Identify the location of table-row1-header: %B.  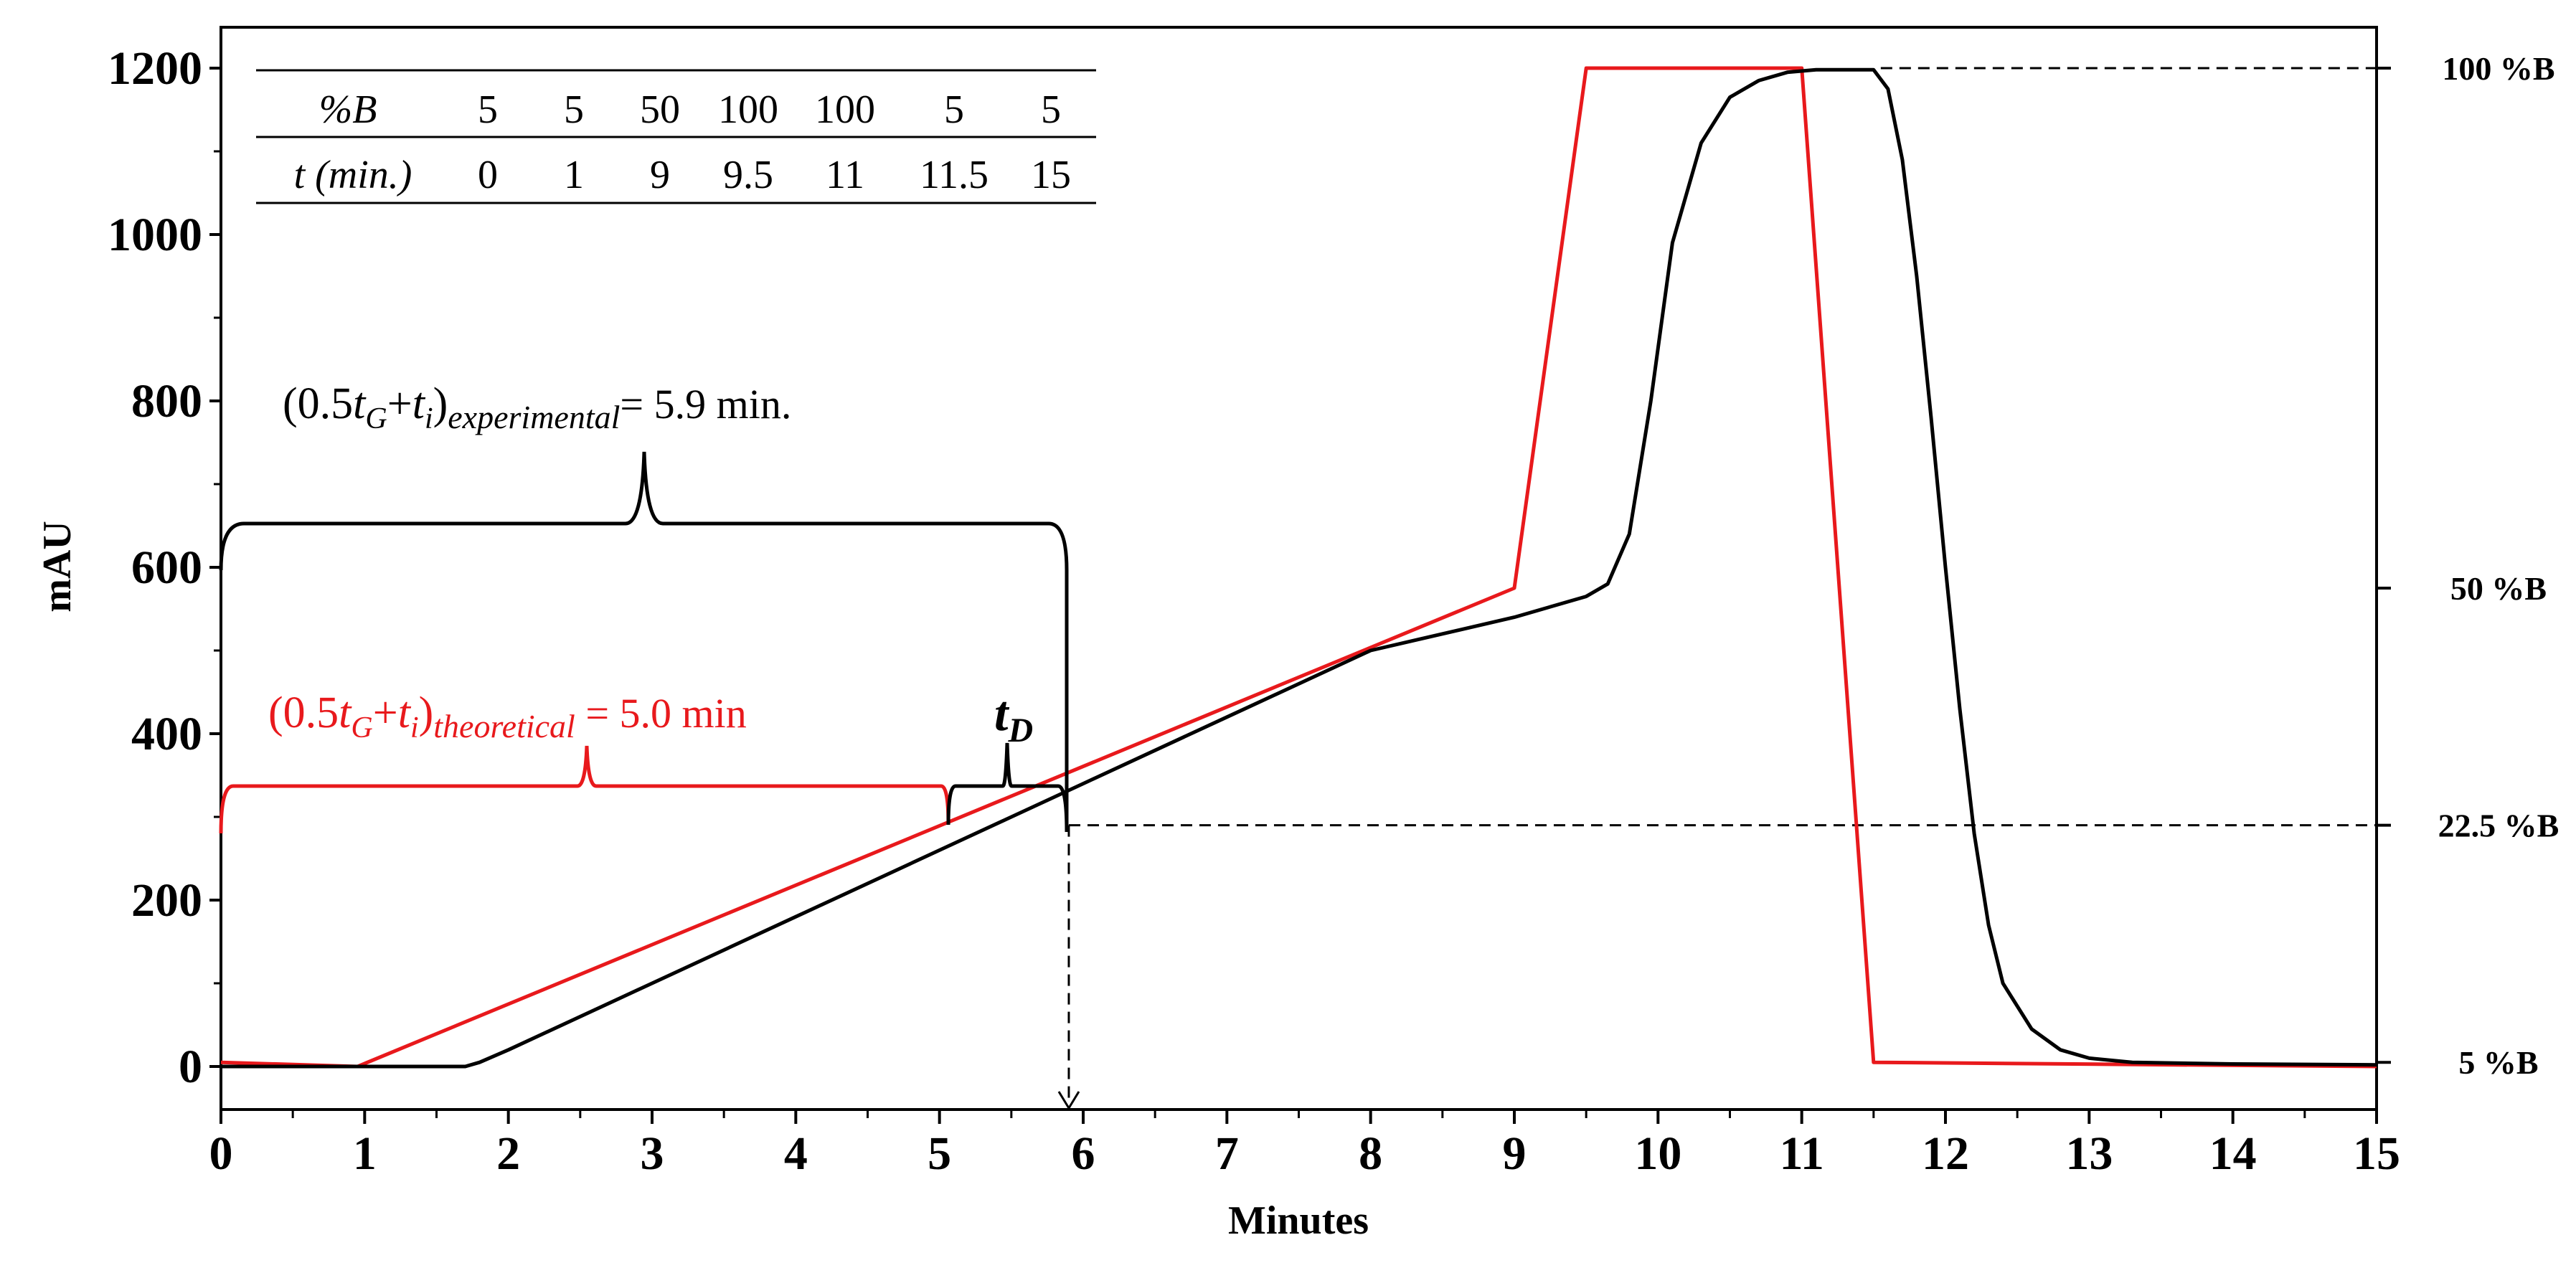
(348, 109).